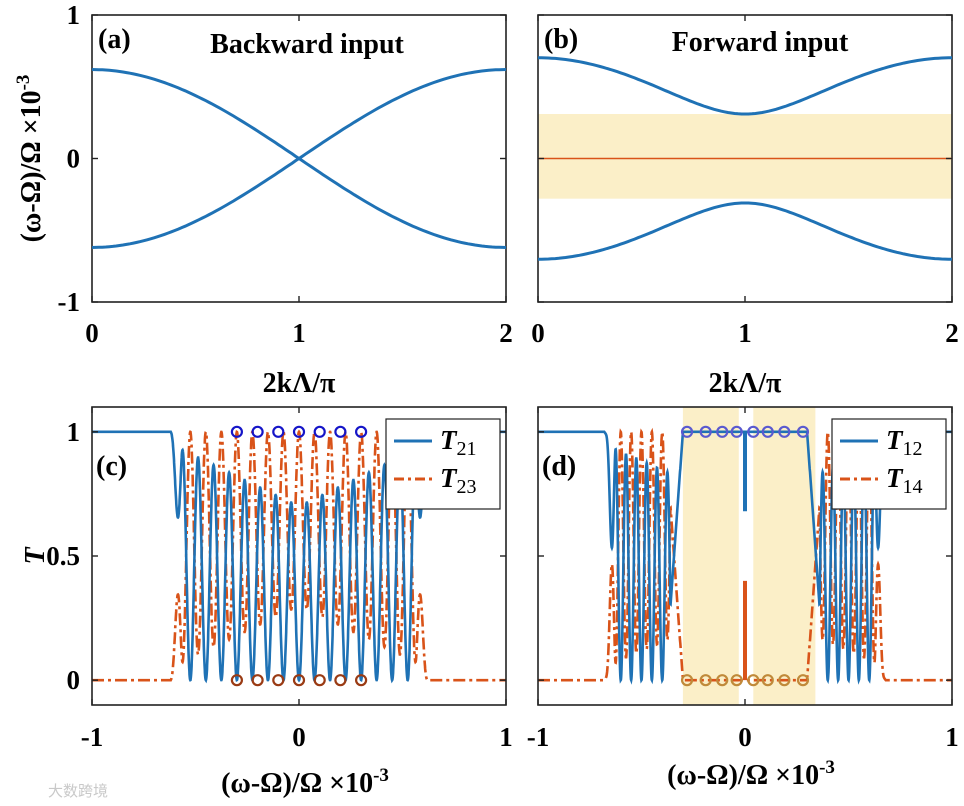 This screenshot has width=964, height=806. I want to click on panel-label: (d), so click(559, 466).